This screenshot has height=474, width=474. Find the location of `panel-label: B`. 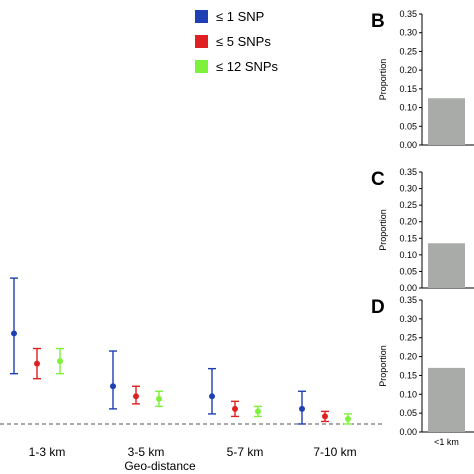

panel-label: B is located at coordinates (378, 21).